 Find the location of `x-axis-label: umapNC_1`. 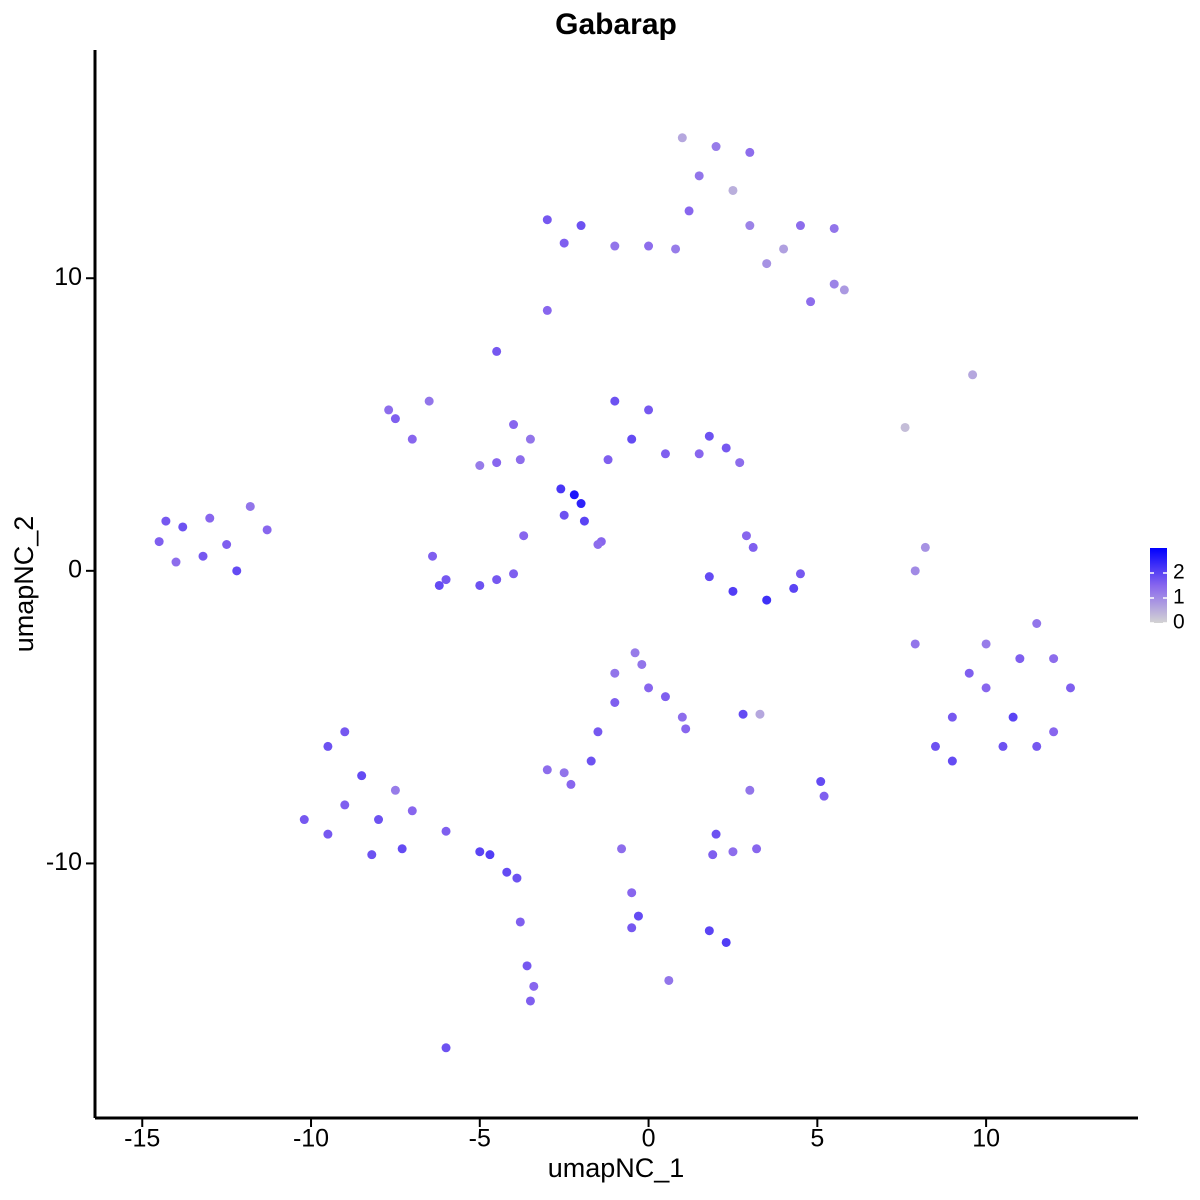

x-axis-label: umapNC_1 is located at coordinates (616, 1168).